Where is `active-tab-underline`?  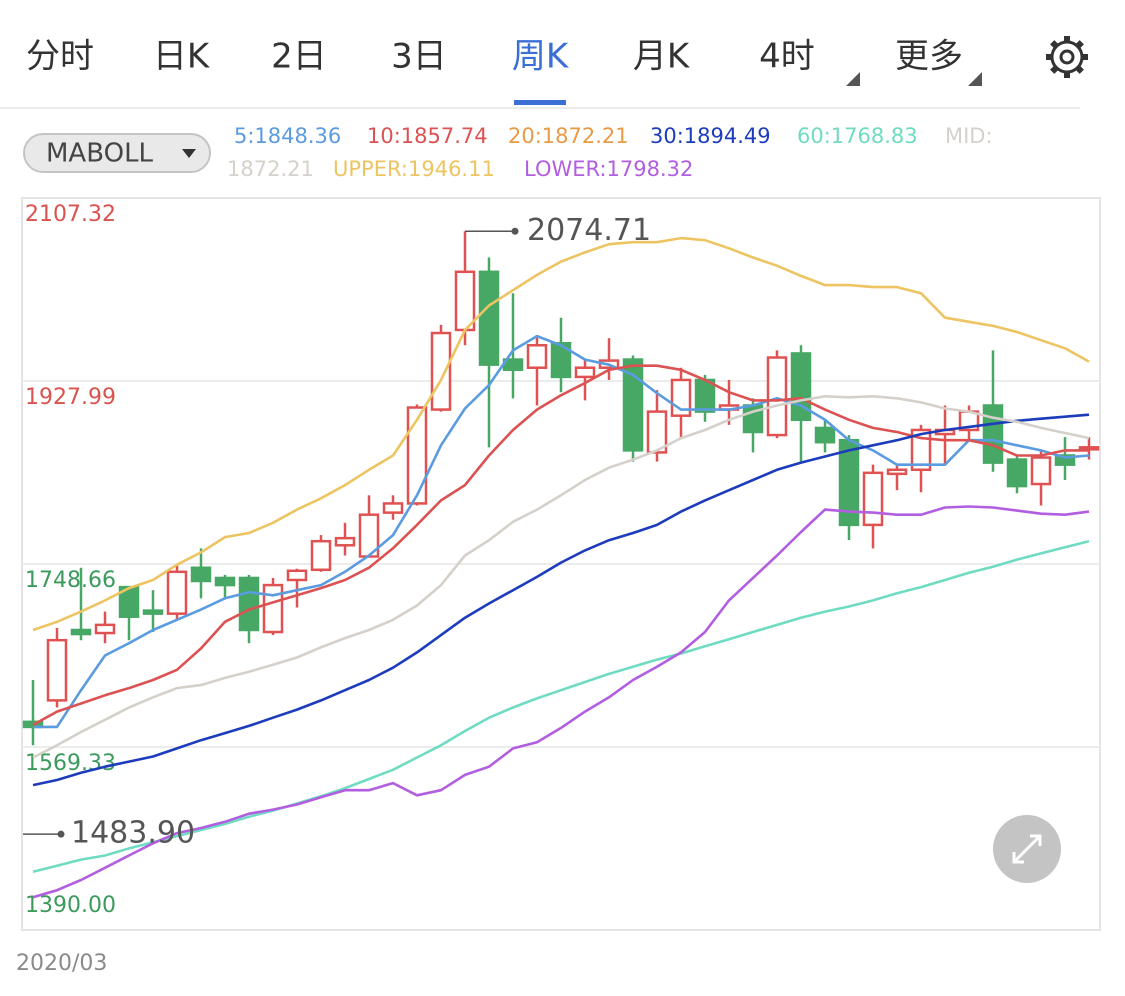 active-tab-underline is located at coordinates (540, 102).